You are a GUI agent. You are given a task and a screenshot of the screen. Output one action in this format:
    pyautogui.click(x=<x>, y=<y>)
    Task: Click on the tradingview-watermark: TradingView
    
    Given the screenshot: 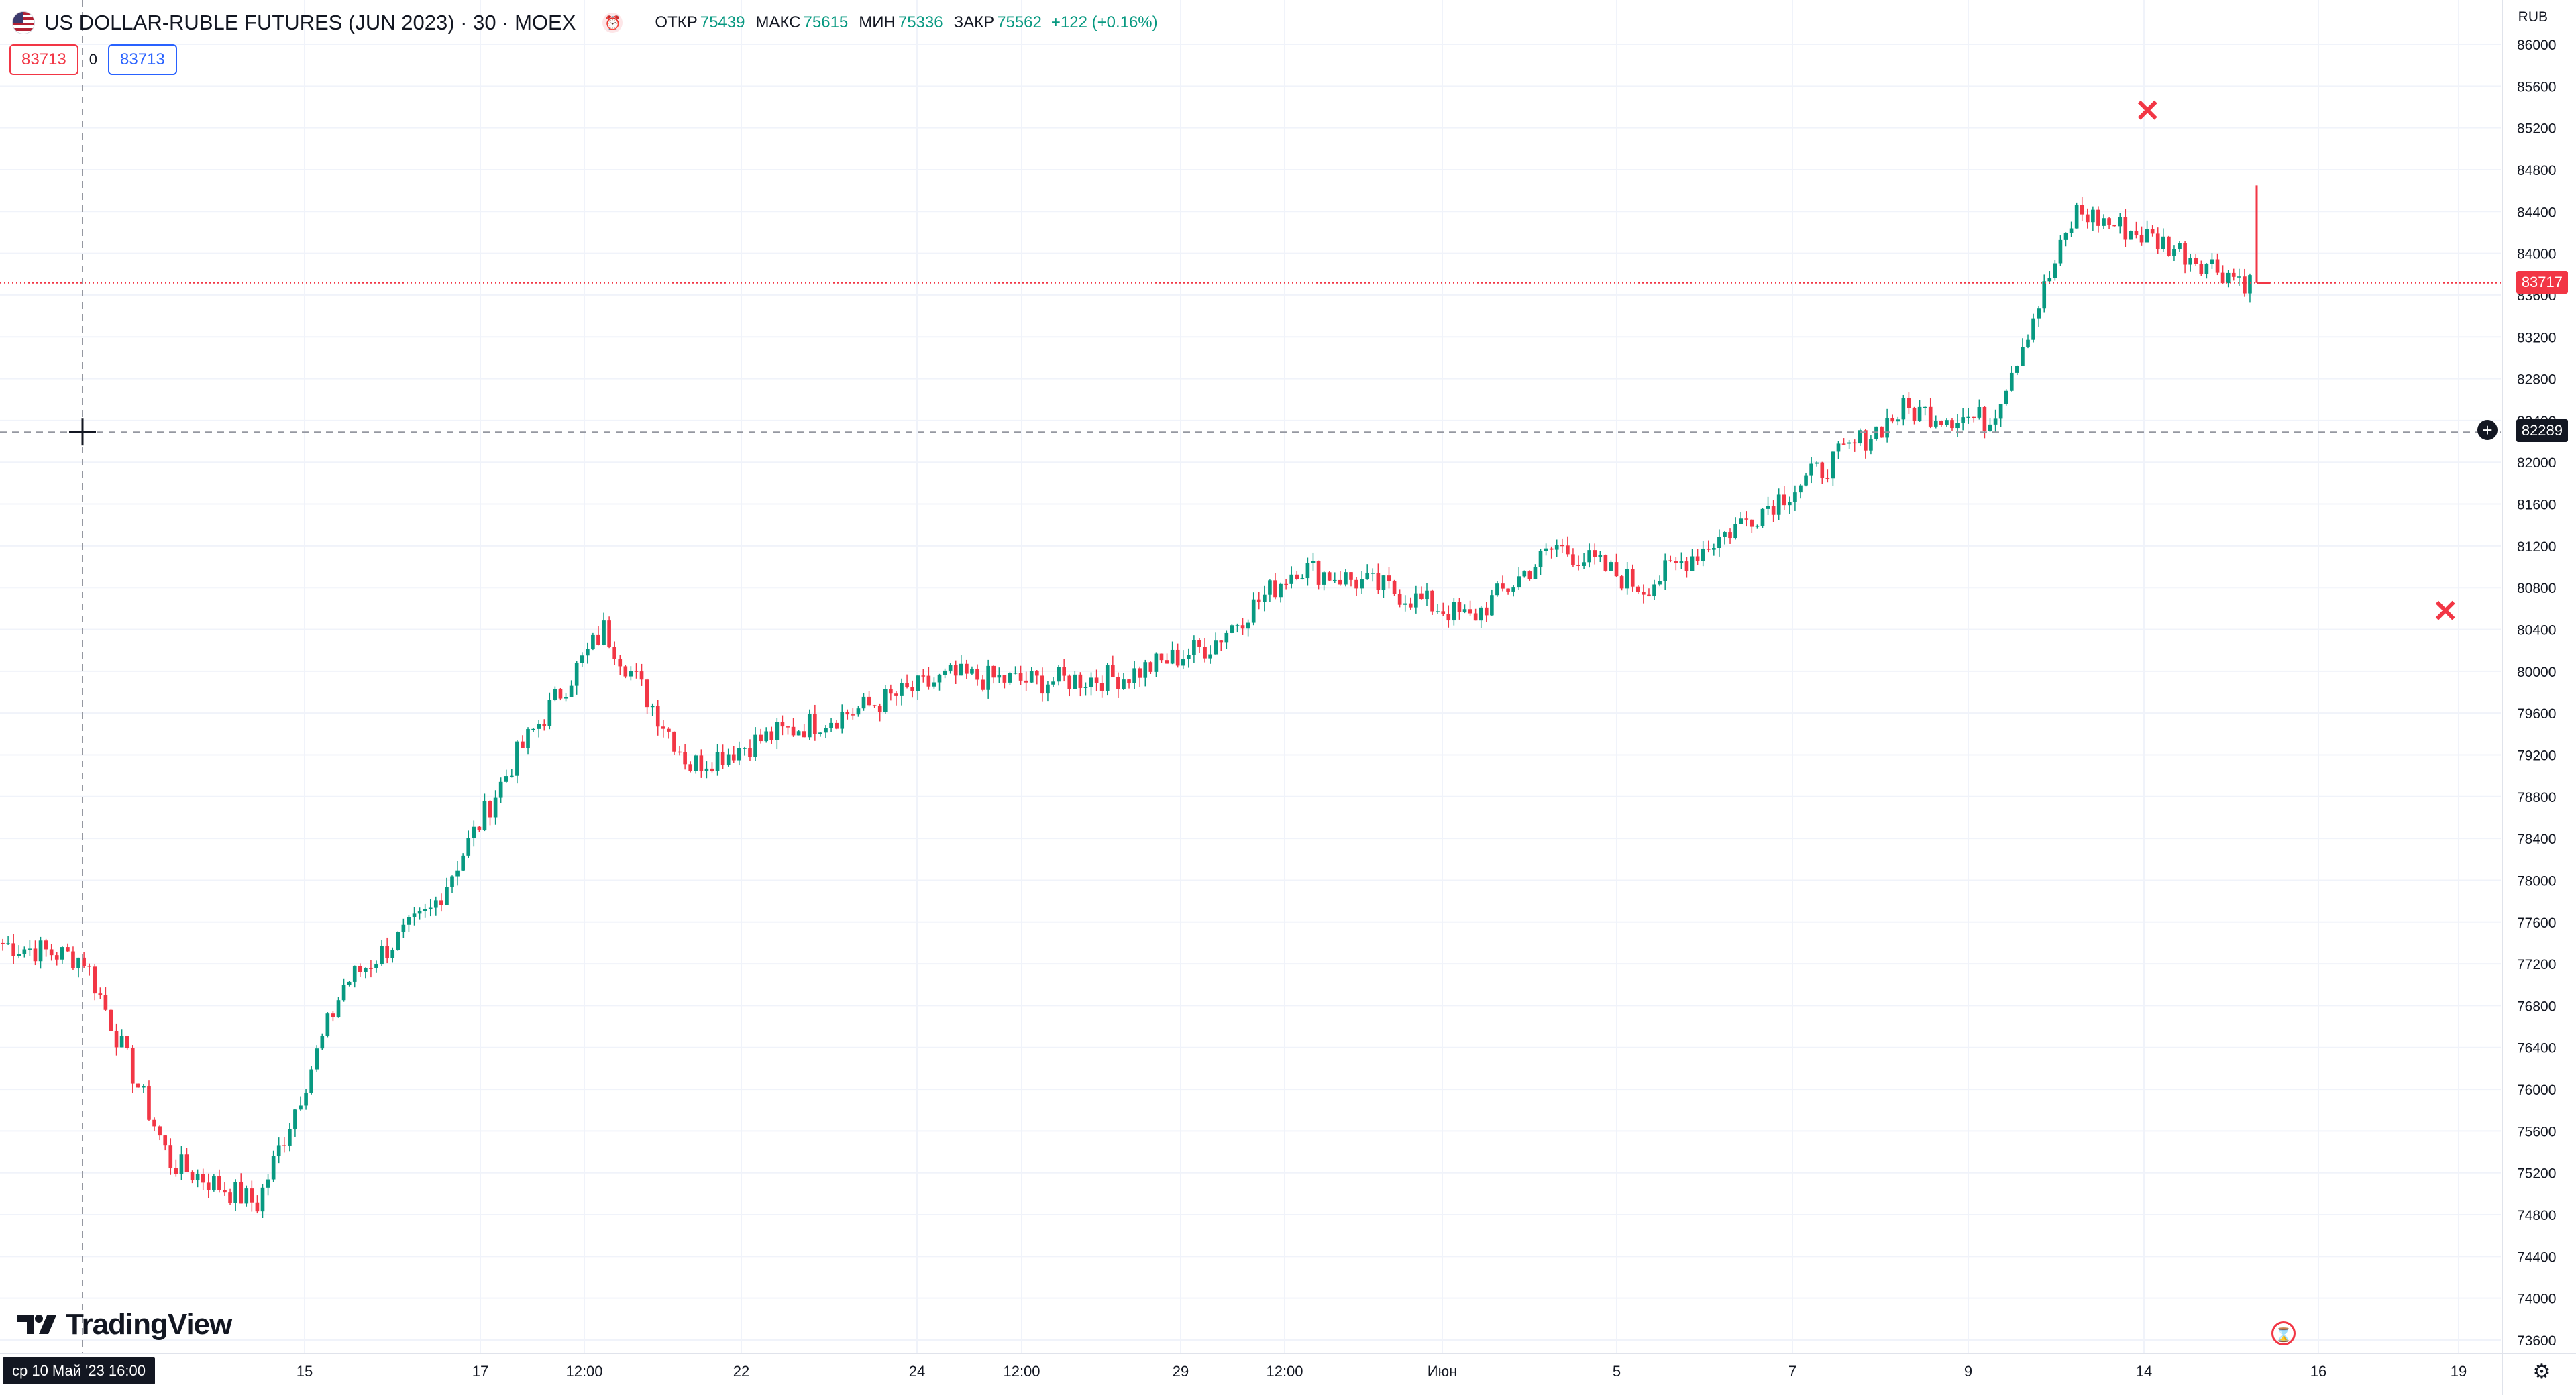 What is the action you would take?
    pyautogui.click(x=124, y=1324)
    